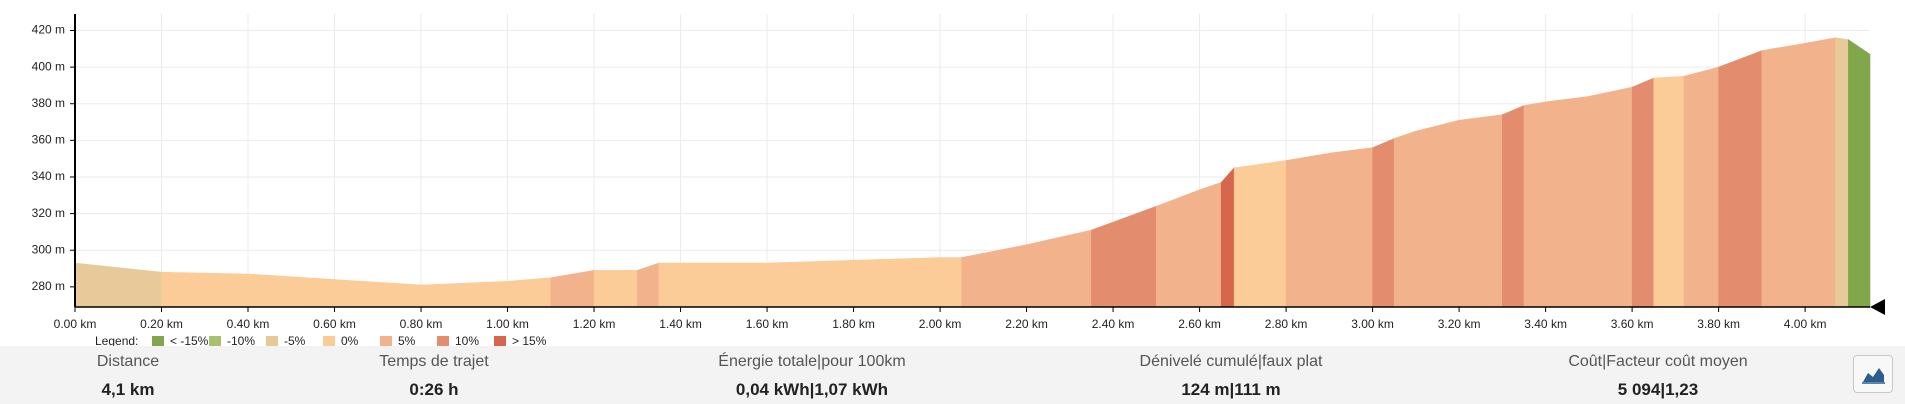 This screenshot has height=404, width=1905. What do you see at coordinates (1658, 376) in the screenshot?
I see `stat: Coût|Facteur coût moyen 5 094|1,23` at bounding box center [1658, 376].